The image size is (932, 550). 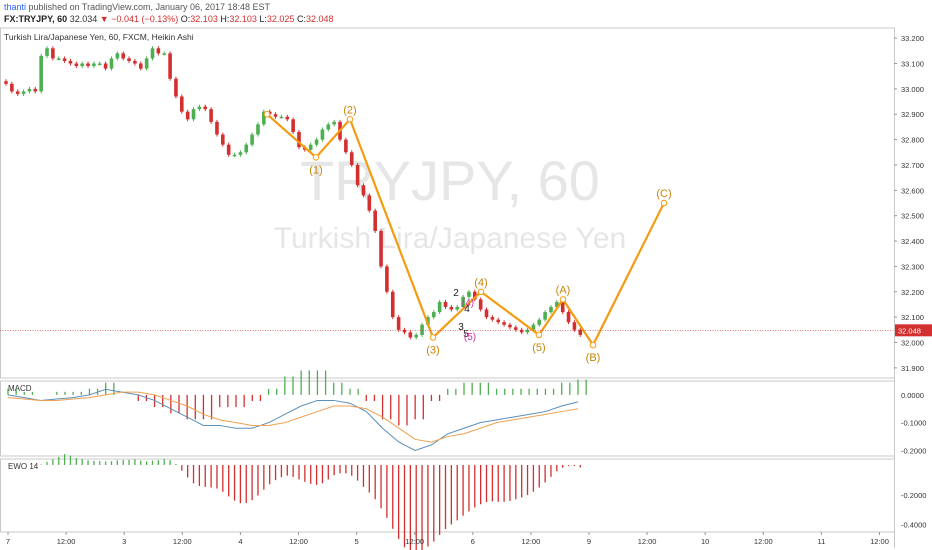 What do you see at coordinates (145, 19) in the screenshot?
I see `price-change: −0.041 (−0.13%)` at bounding box center [145, 19].